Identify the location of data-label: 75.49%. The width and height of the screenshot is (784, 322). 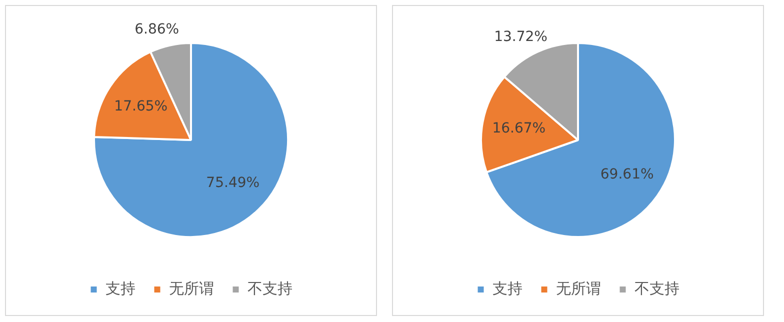
(233, 182).